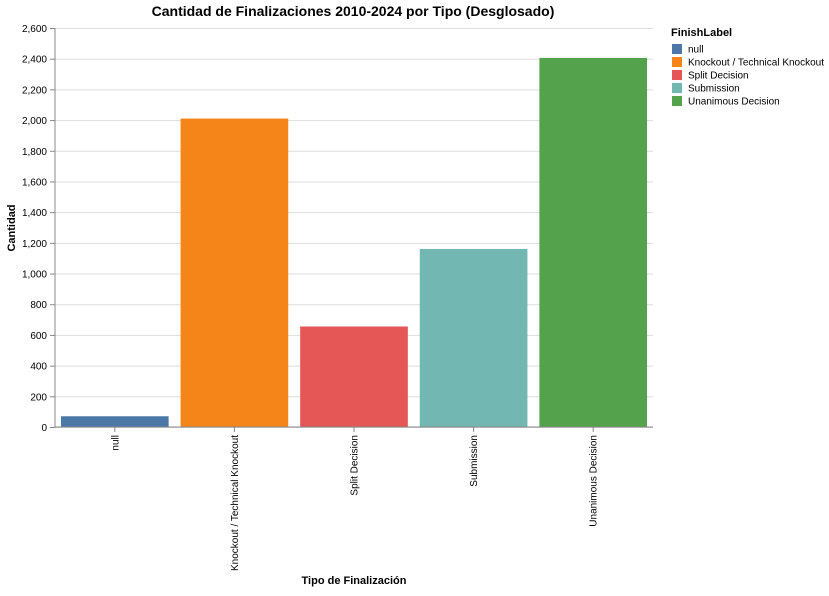 This screenshot has height=596, width=829. Describe the element at coordinates (38, 336) in the screenshot. I see `y-tick-label: 600` at that location.